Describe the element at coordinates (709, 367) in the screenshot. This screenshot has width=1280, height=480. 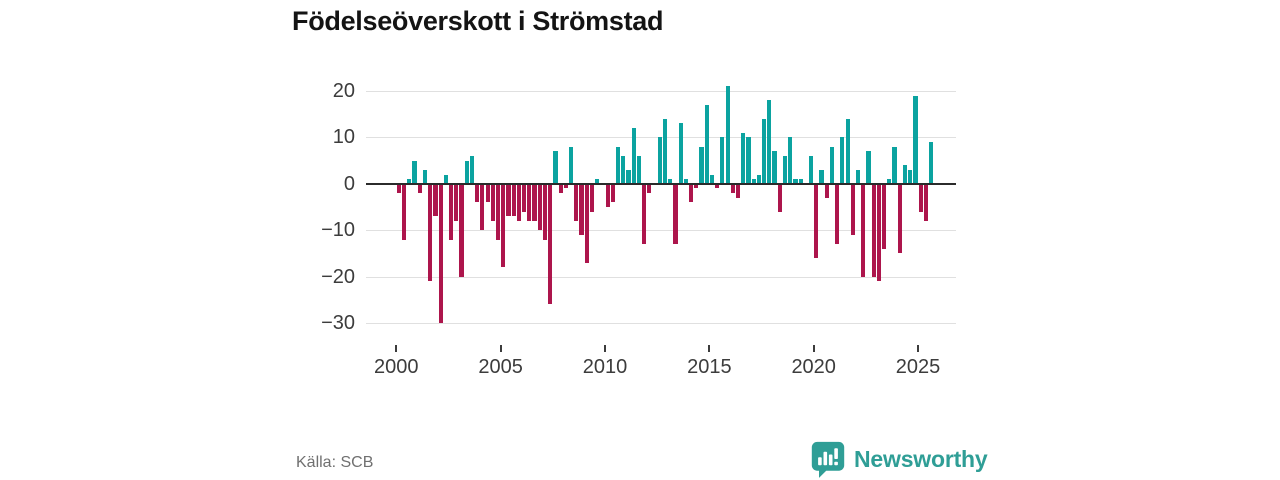
I see `x-axis-tick-label: 2015` at that location.